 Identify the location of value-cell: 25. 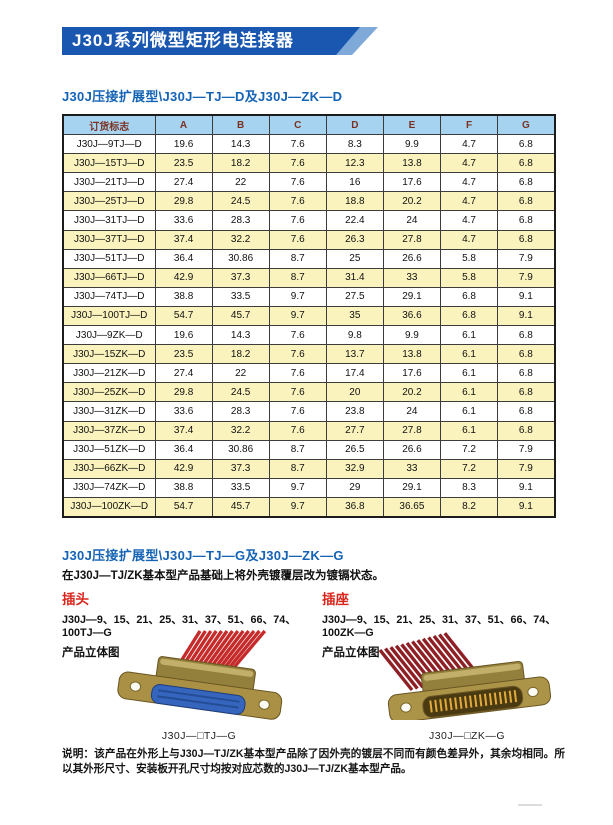
(354, 258).